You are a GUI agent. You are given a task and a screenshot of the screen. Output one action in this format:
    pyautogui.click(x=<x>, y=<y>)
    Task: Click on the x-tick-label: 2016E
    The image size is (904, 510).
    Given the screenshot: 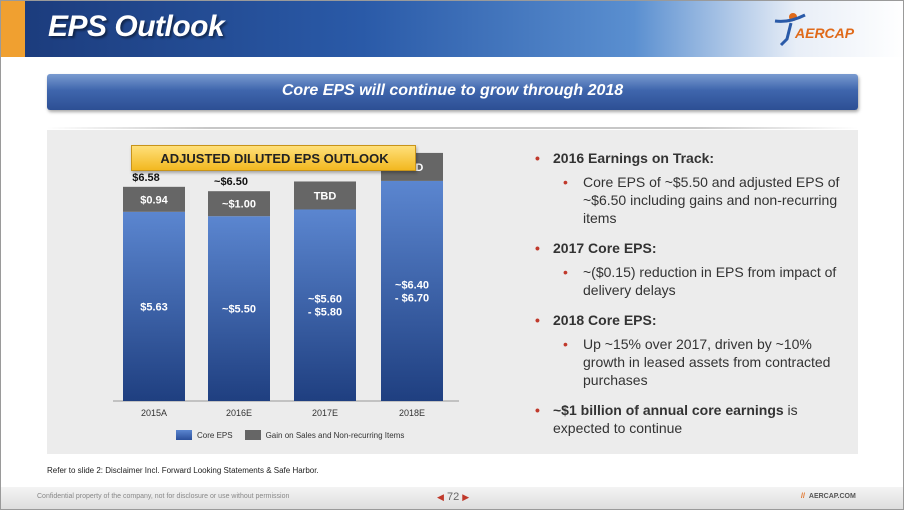 What is the action you would take?
    pyautogui.click(x=239, y=413)
    